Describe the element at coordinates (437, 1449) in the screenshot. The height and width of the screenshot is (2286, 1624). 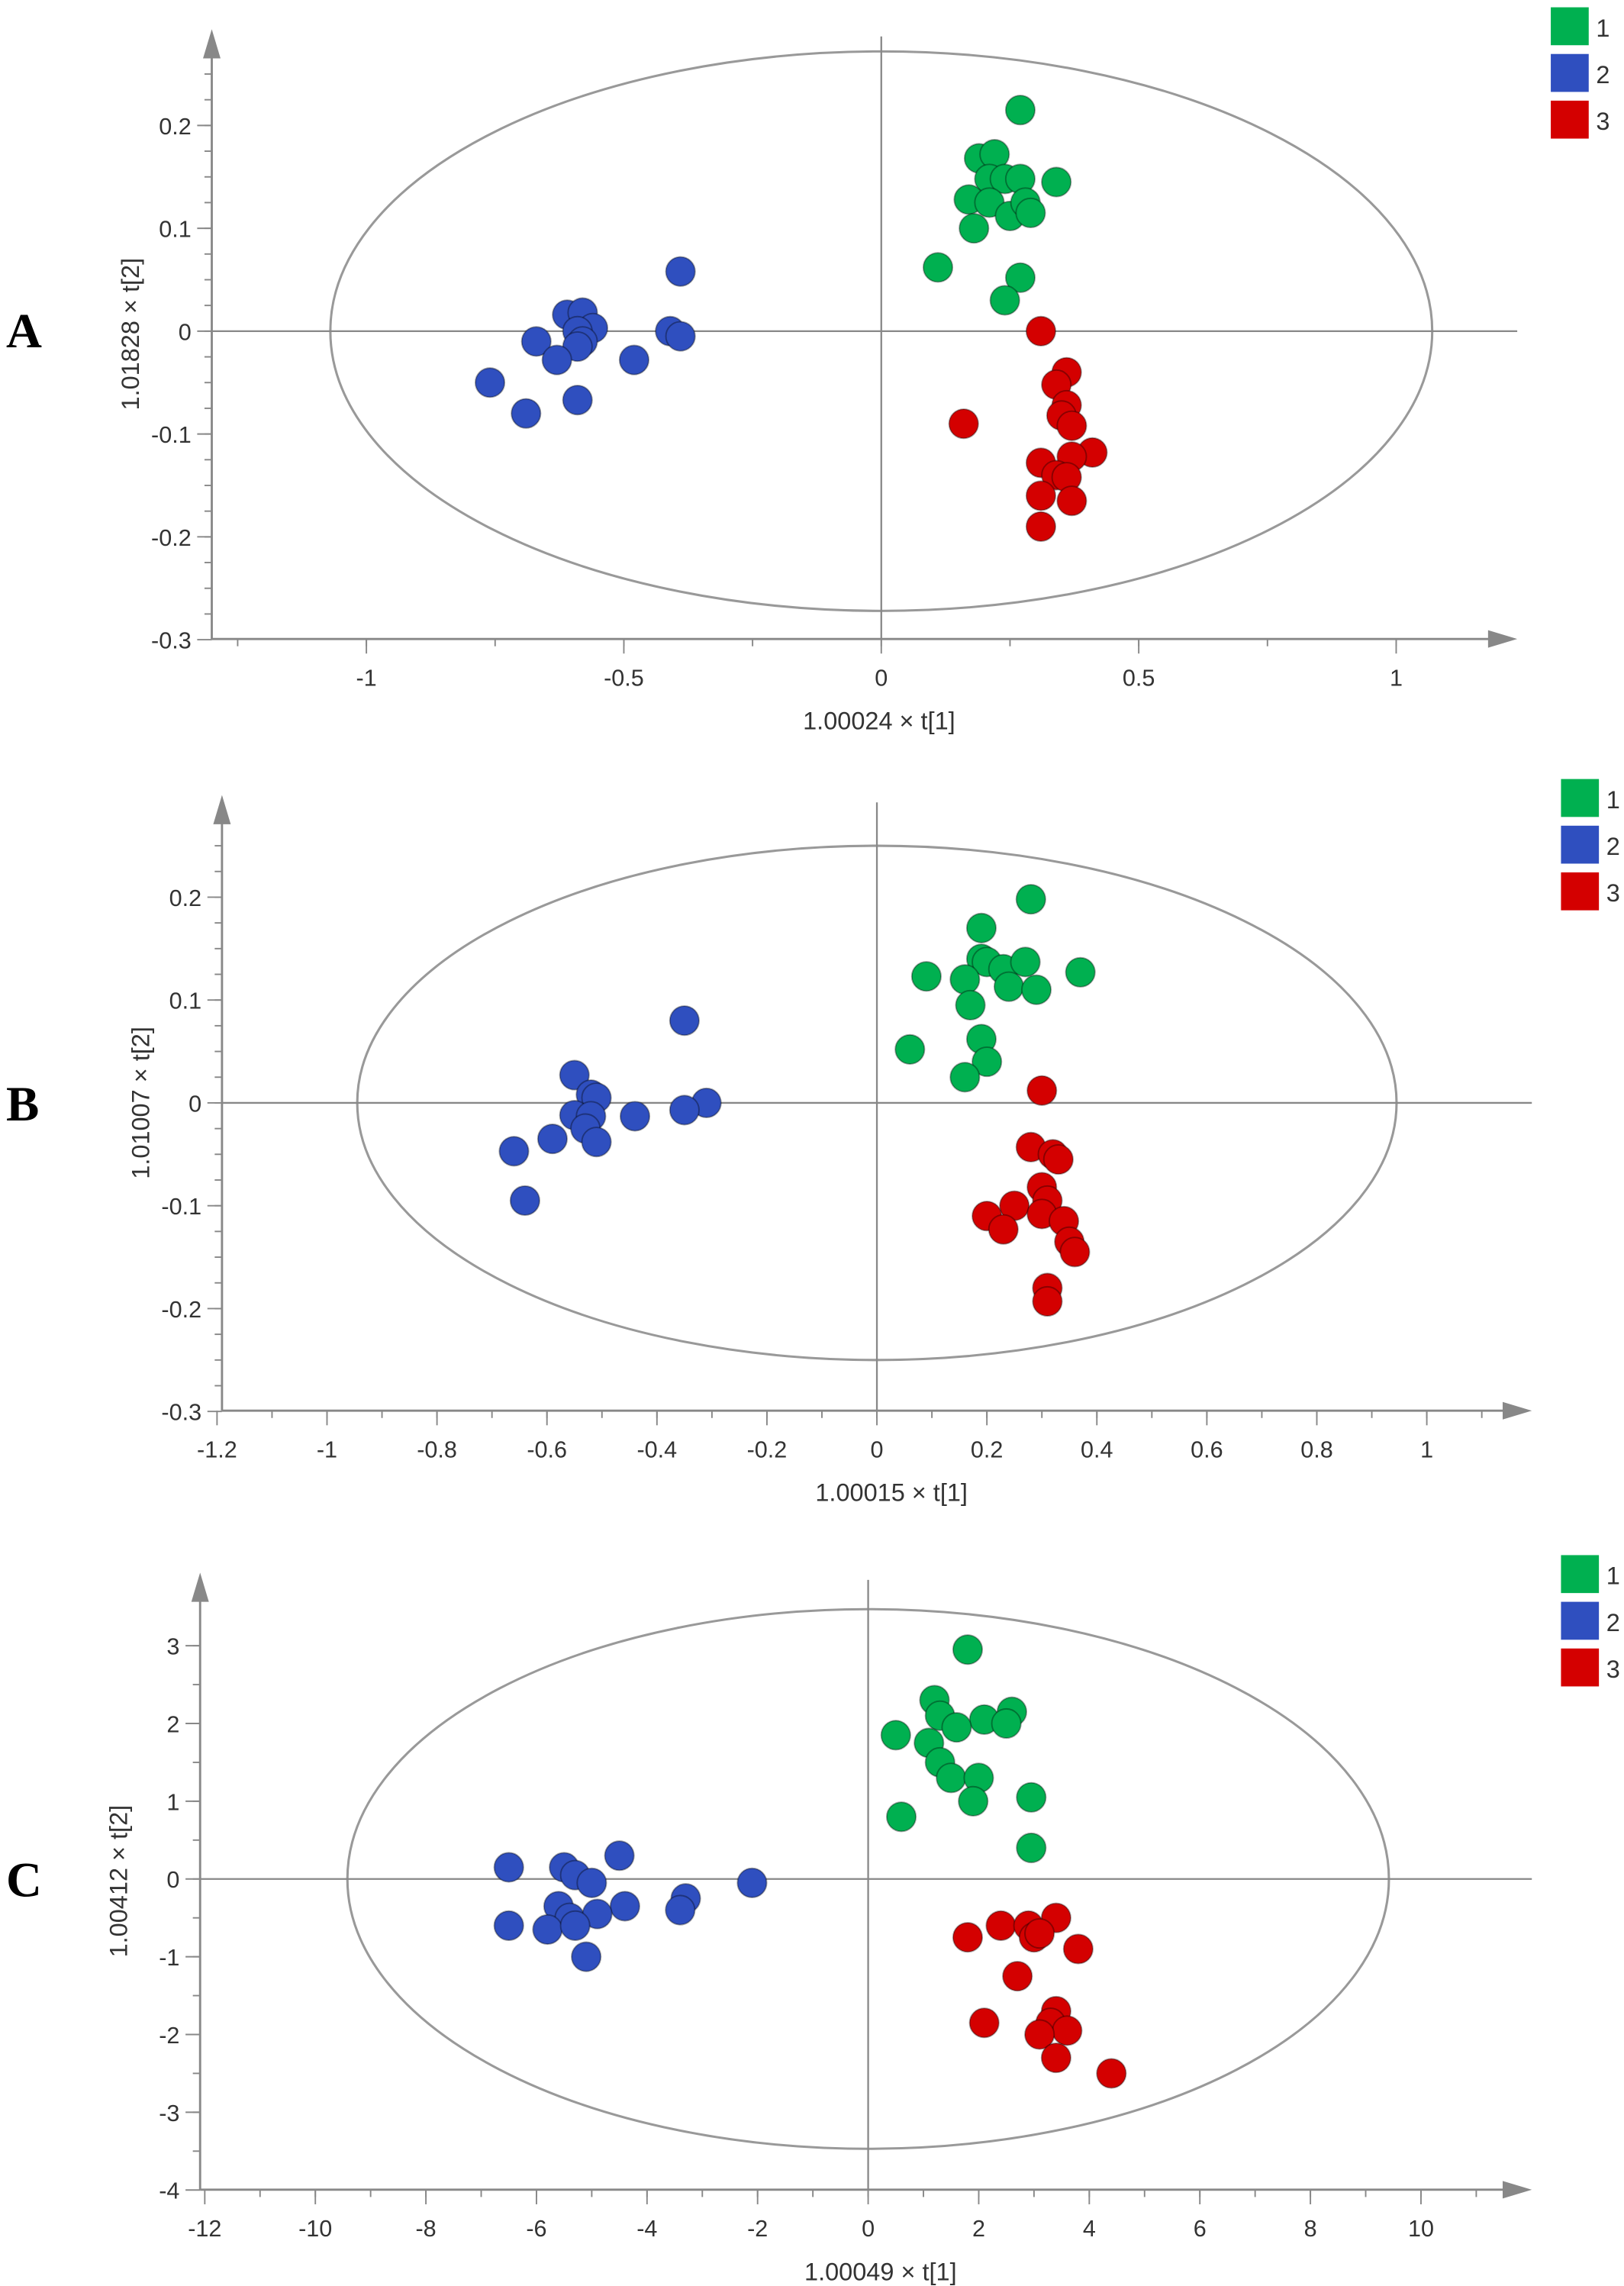
I see `x-tick-label: -0.8` at that location.